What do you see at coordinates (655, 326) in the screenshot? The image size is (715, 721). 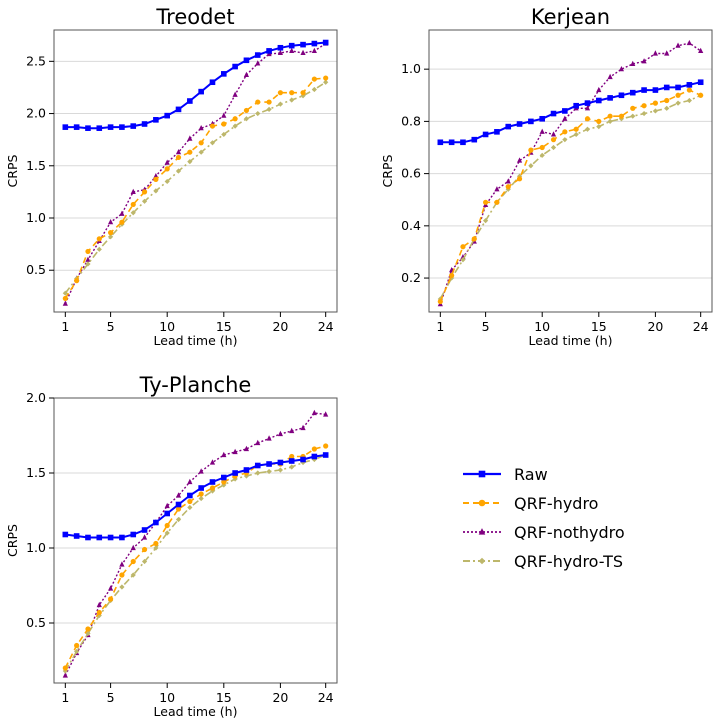 I see `x-tick-label: 20` at bounding box center [655, 326].